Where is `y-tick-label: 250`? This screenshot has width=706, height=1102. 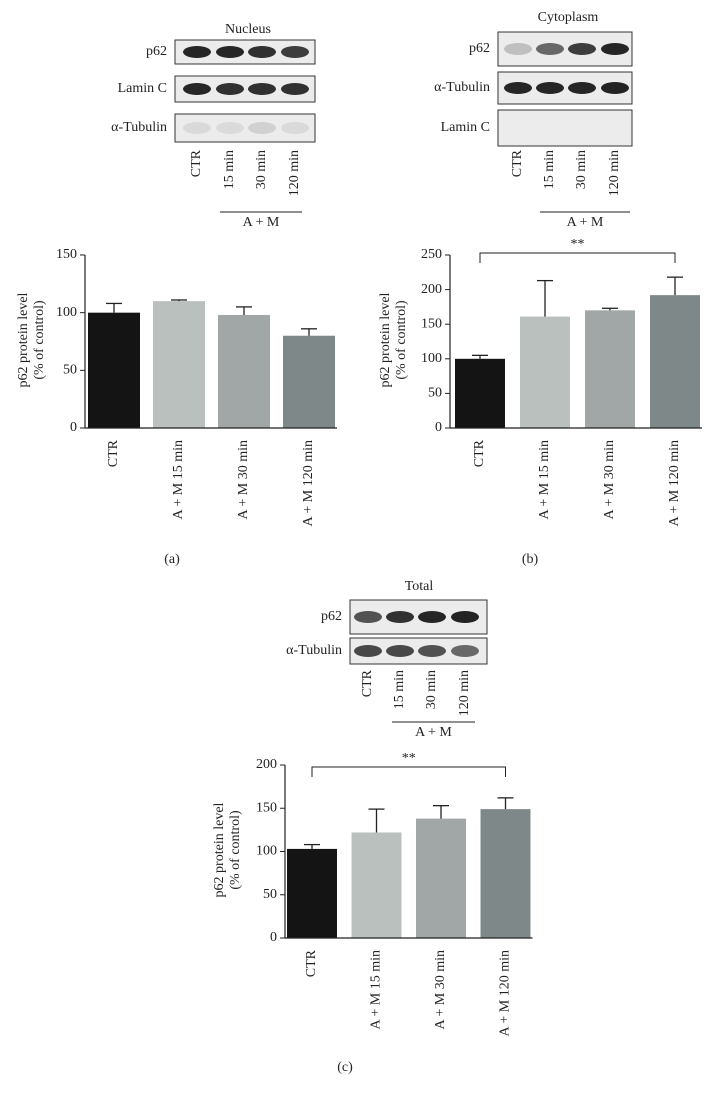 y-tick-label: 250 is located at coordinates (431, 254).